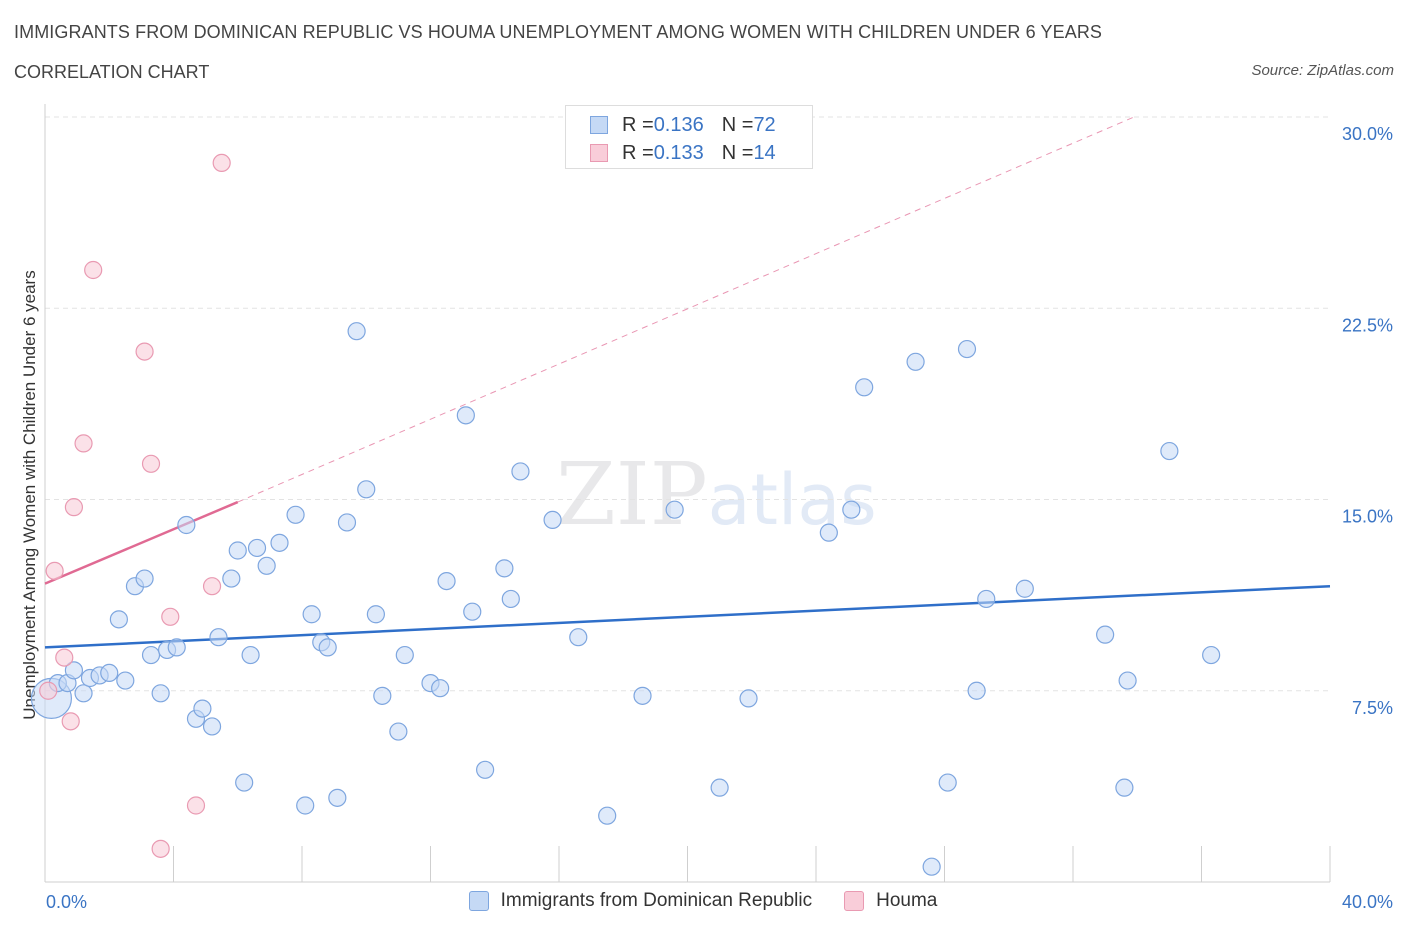 The image size is (1406, 930). What do you see at coordinates (1322, 70) in the screenshot?
I see `source-credit: Source: ZipAtlas.com` at bounding box center [1322, 70].